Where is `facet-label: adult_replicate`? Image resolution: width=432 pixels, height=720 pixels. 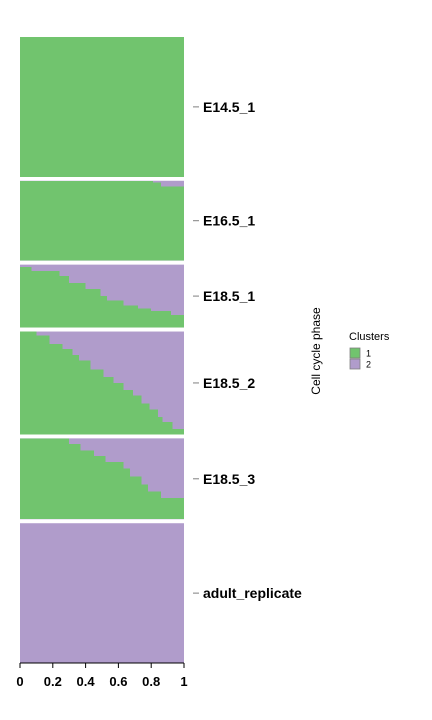
facet-label: adult_replicate is located at coordinates (252, 593).